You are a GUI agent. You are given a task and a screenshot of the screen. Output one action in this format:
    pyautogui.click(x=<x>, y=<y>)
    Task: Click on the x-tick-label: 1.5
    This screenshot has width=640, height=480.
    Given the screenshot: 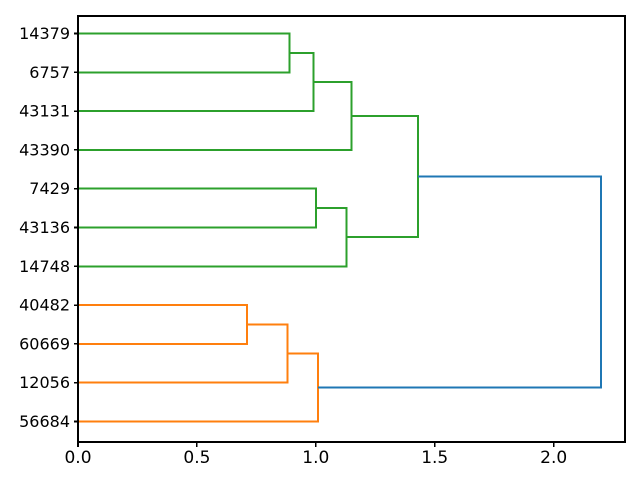 What is the action you would take?
    pyautogui.click(x=434, y=458)
    